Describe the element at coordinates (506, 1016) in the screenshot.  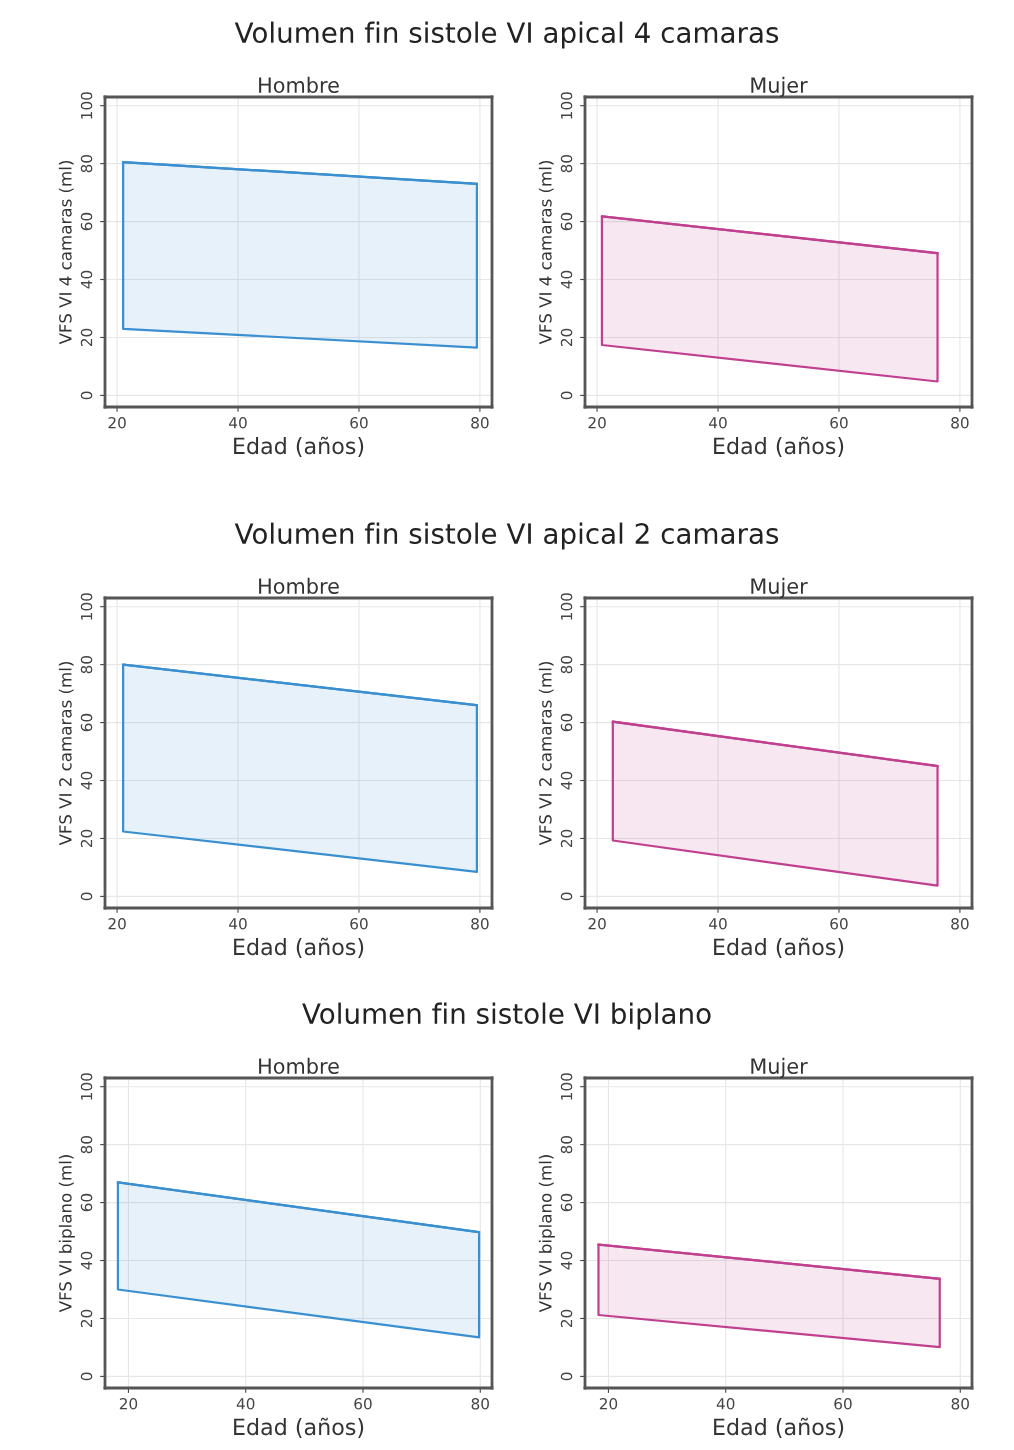
I see `chart-title: Volumen fin sistole VI biplano` at that location.